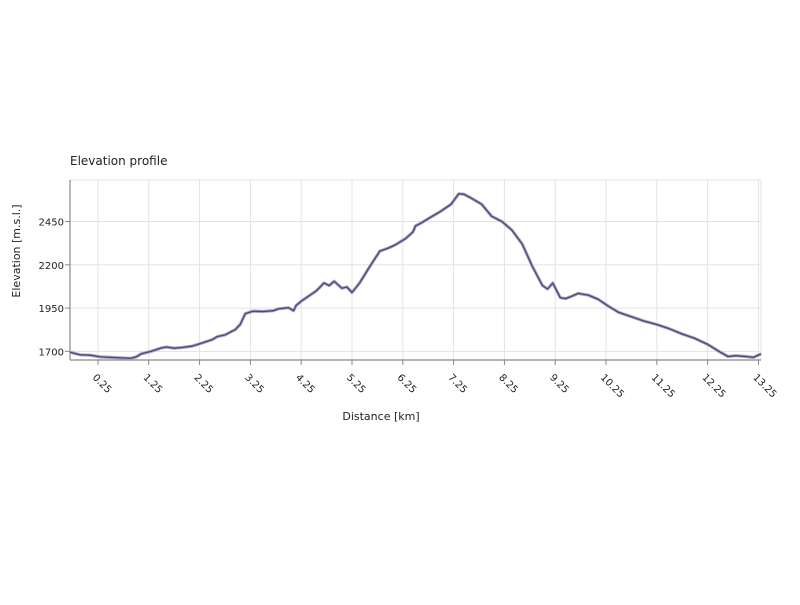 The image size is (800, 605). Describe the element at coordinates (714, 386) in the screenshot. I see `x-tick-label: 12.25` at that location.